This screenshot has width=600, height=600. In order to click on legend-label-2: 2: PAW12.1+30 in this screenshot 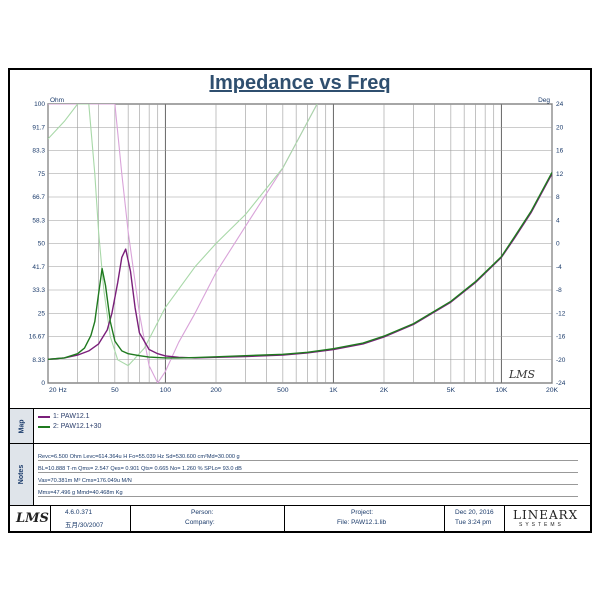, I will do `click(77, 426)`.